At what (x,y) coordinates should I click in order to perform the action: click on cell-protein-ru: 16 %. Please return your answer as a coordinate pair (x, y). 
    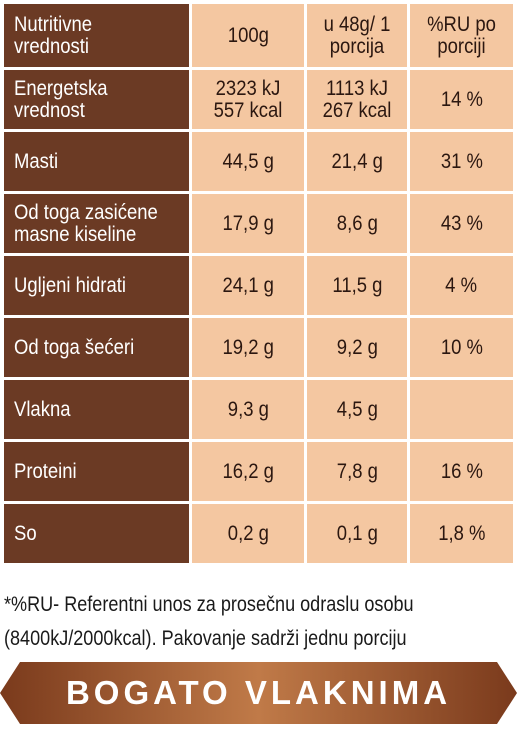
    Looking at the image, I should click on (461, 473).